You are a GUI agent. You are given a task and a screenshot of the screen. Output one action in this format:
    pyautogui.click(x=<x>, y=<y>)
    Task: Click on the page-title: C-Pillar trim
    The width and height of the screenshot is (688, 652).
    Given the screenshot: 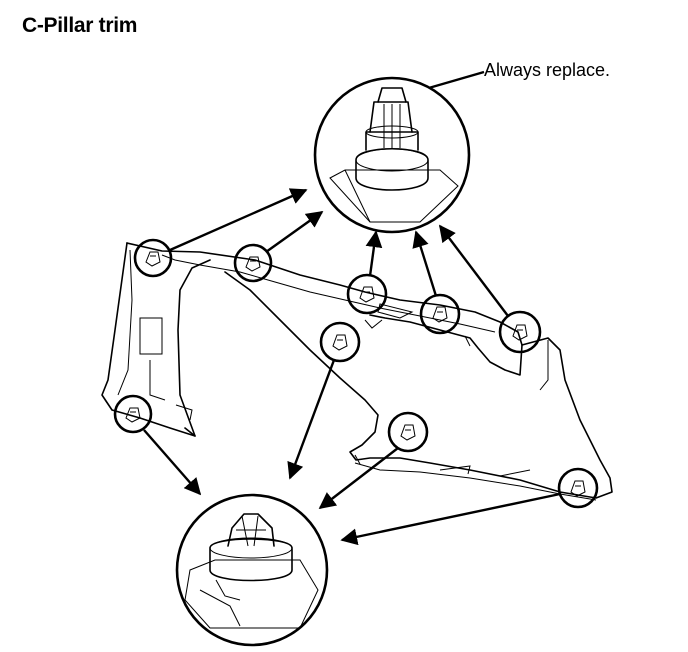 What is the action you would take?
    pyautogui.click(x=80, y=25)
    